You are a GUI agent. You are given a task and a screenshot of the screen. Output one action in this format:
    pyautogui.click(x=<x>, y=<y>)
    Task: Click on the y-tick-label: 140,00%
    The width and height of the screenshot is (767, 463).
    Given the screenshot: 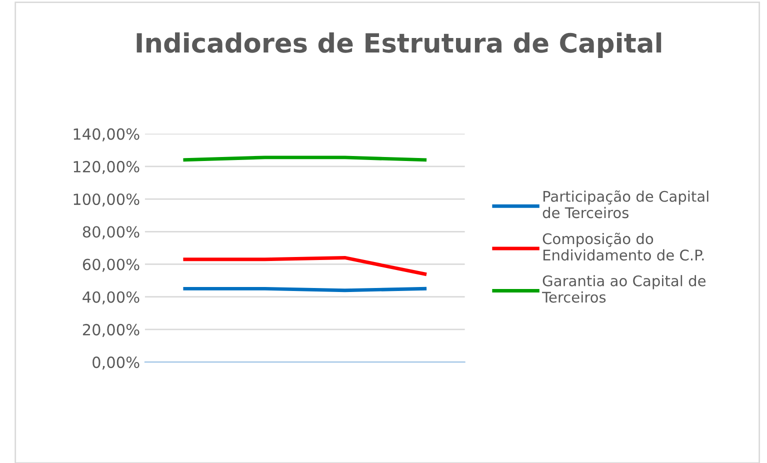 What is the action you would take?
    pyautogui.click(x=107, y=135)
    